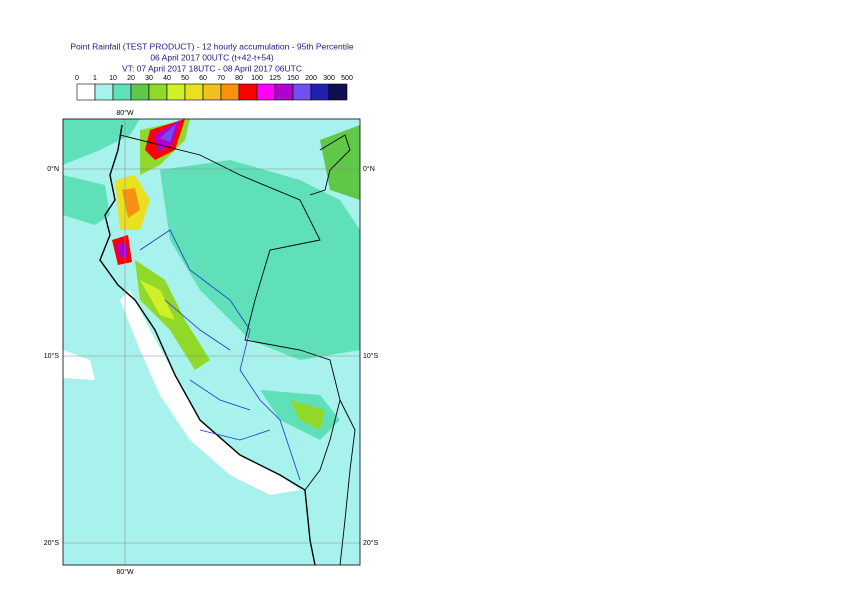 This screenshot has width=842, height=596. I want to click on legend-label: 10, so click(113, 78).